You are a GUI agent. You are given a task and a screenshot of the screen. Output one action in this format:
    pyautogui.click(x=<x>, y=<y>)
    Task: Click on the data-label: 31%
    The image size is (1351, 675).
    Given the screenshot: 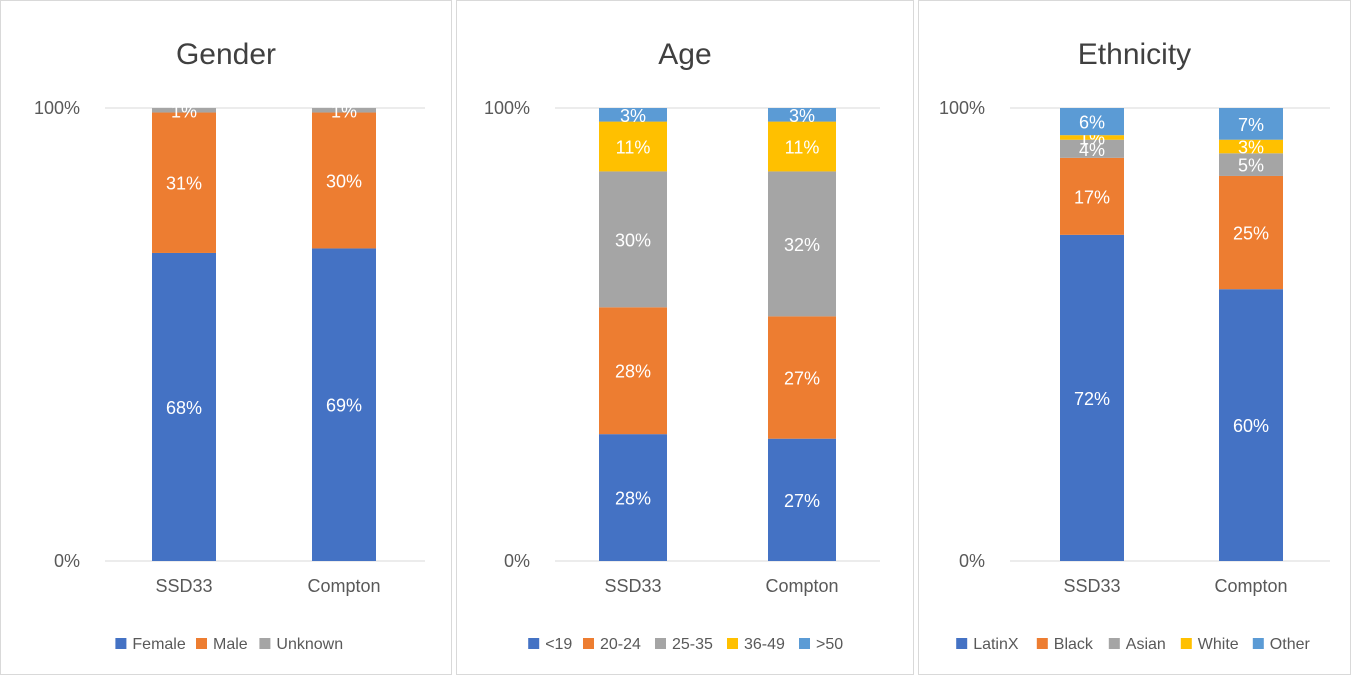 What is the action you would take?
    pyautogui.click(x=184, y=184)
    